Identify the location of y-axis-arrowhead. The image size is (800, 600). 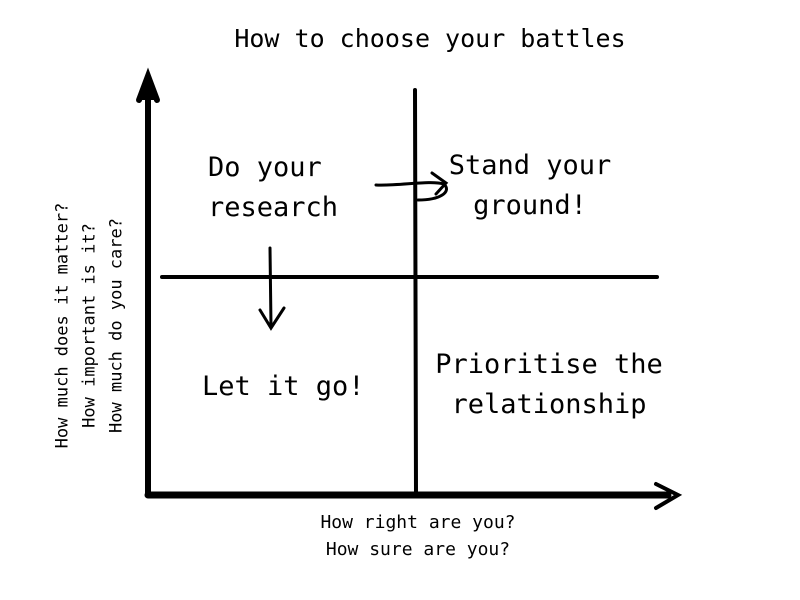
(148, 85).